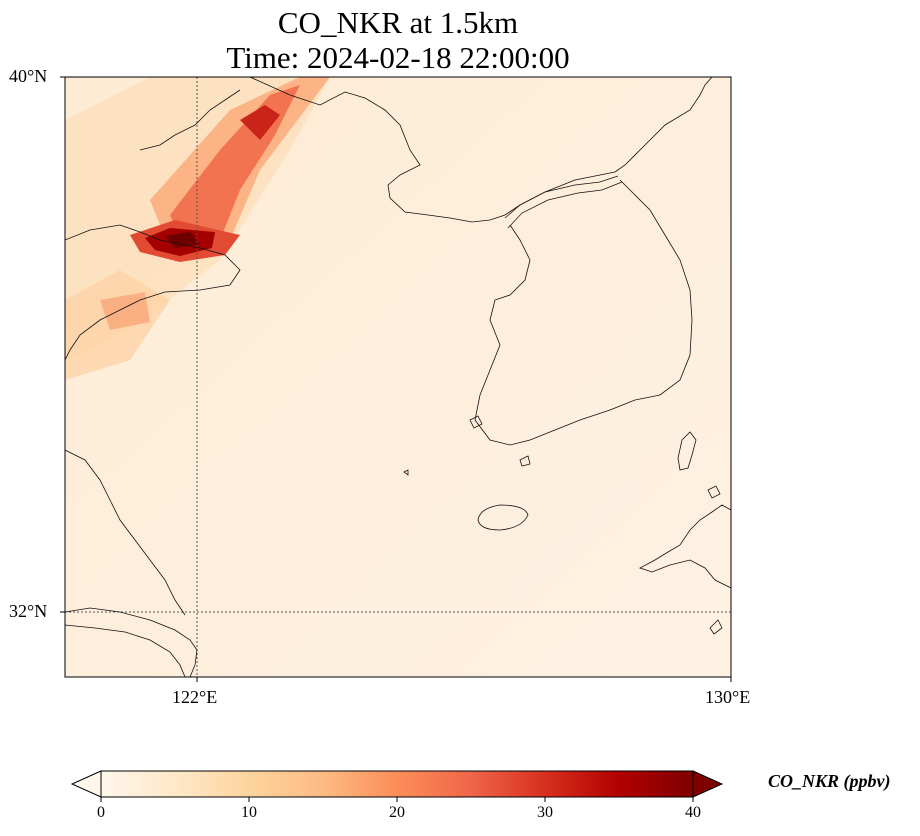 Image resolution: width=920 pixels, height=836 pixels. What do you see at coordinates (663, 125) in the screenshot?
I see `coast-korea-east-north` at bounding box center [663, 125].